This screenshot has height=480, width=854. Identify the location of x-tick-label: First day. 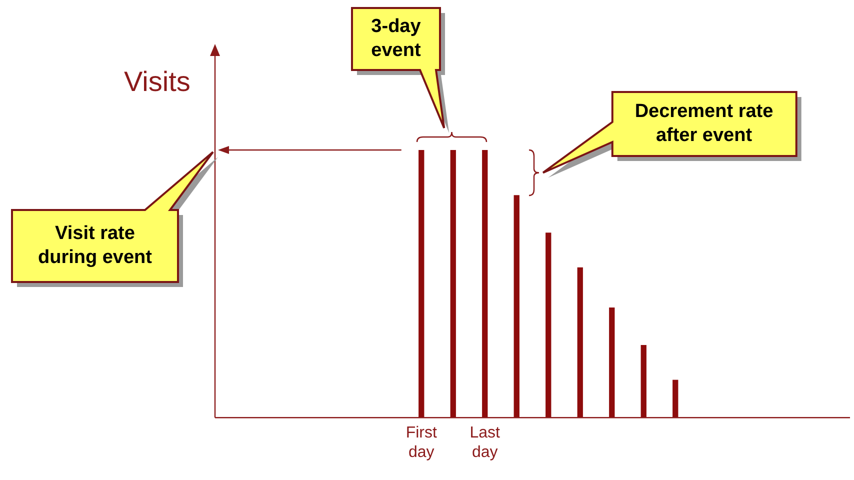
(422, 442).